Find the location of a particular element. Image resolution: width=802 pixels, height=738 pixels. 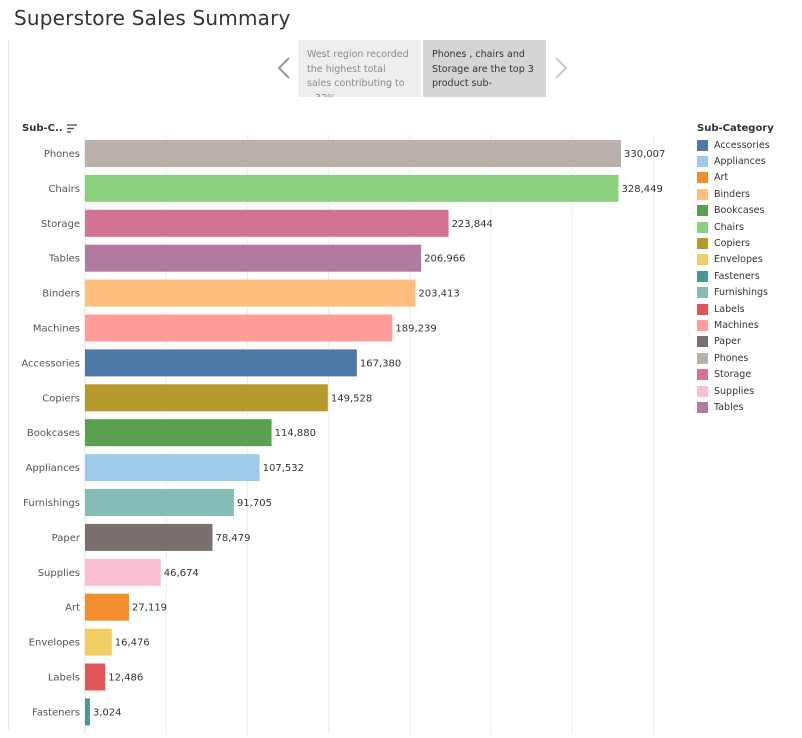

data-label: 328,449 is located at coordinates (641, 189).